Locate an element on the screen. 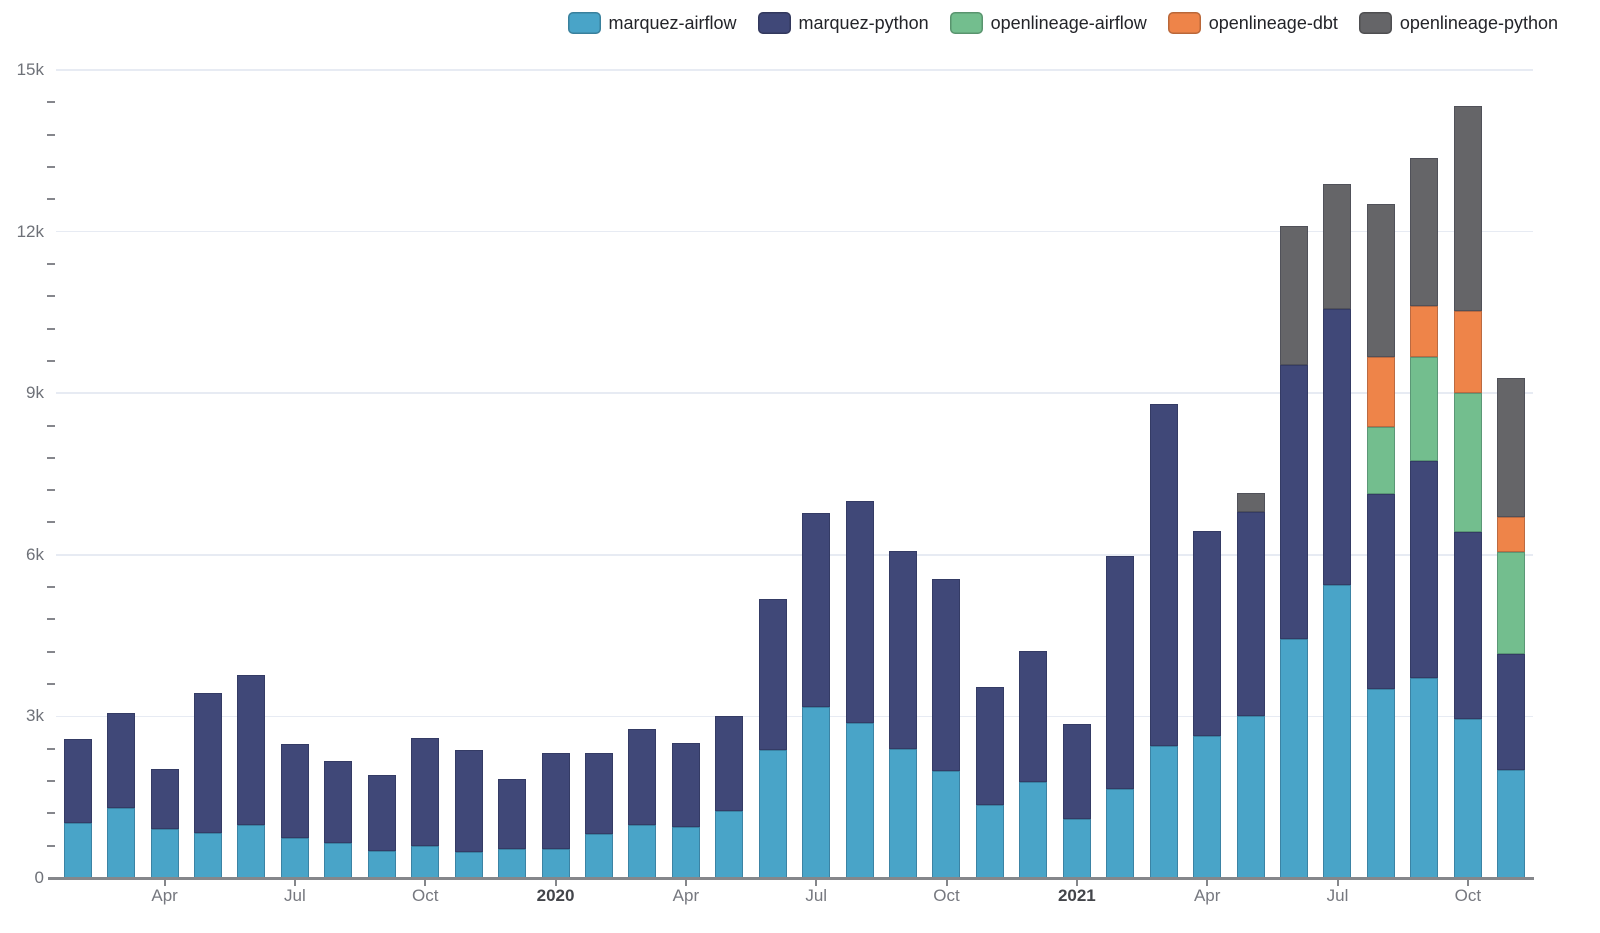 Image resolution: width=1600 pixels, height=933 pixels. legend-item-marquez-python: marquez-python is located at coordinates (843, 23).